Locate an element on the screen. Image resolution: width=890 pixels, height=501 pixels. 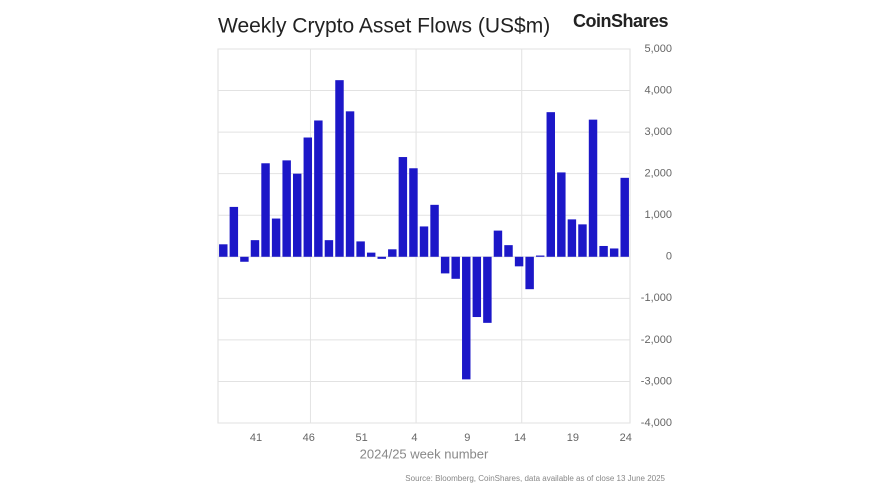
y-tick-label: 5,000 is located at coordinates (658, 49).